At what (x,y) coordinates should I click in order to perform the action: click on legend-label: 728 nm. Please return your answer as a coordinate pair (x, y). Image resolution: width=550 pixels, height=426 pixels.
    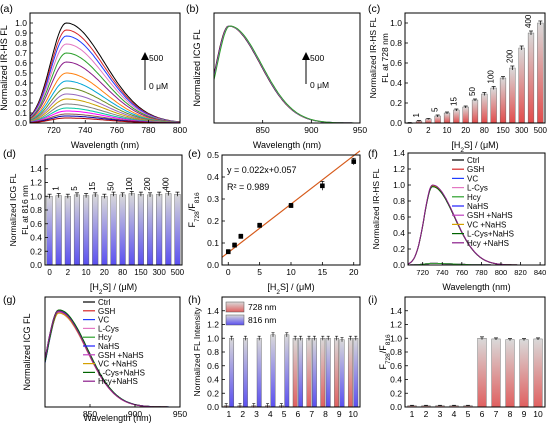
    Looking at the image, I should click on (262, 307).